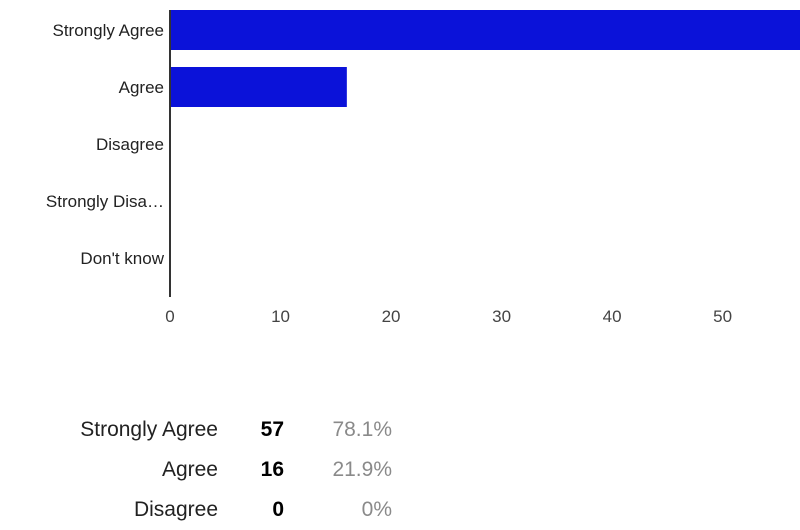 The width and height of the screenshot is (800, 530). I want to click on summary-label: Agree, so click(189, 469).